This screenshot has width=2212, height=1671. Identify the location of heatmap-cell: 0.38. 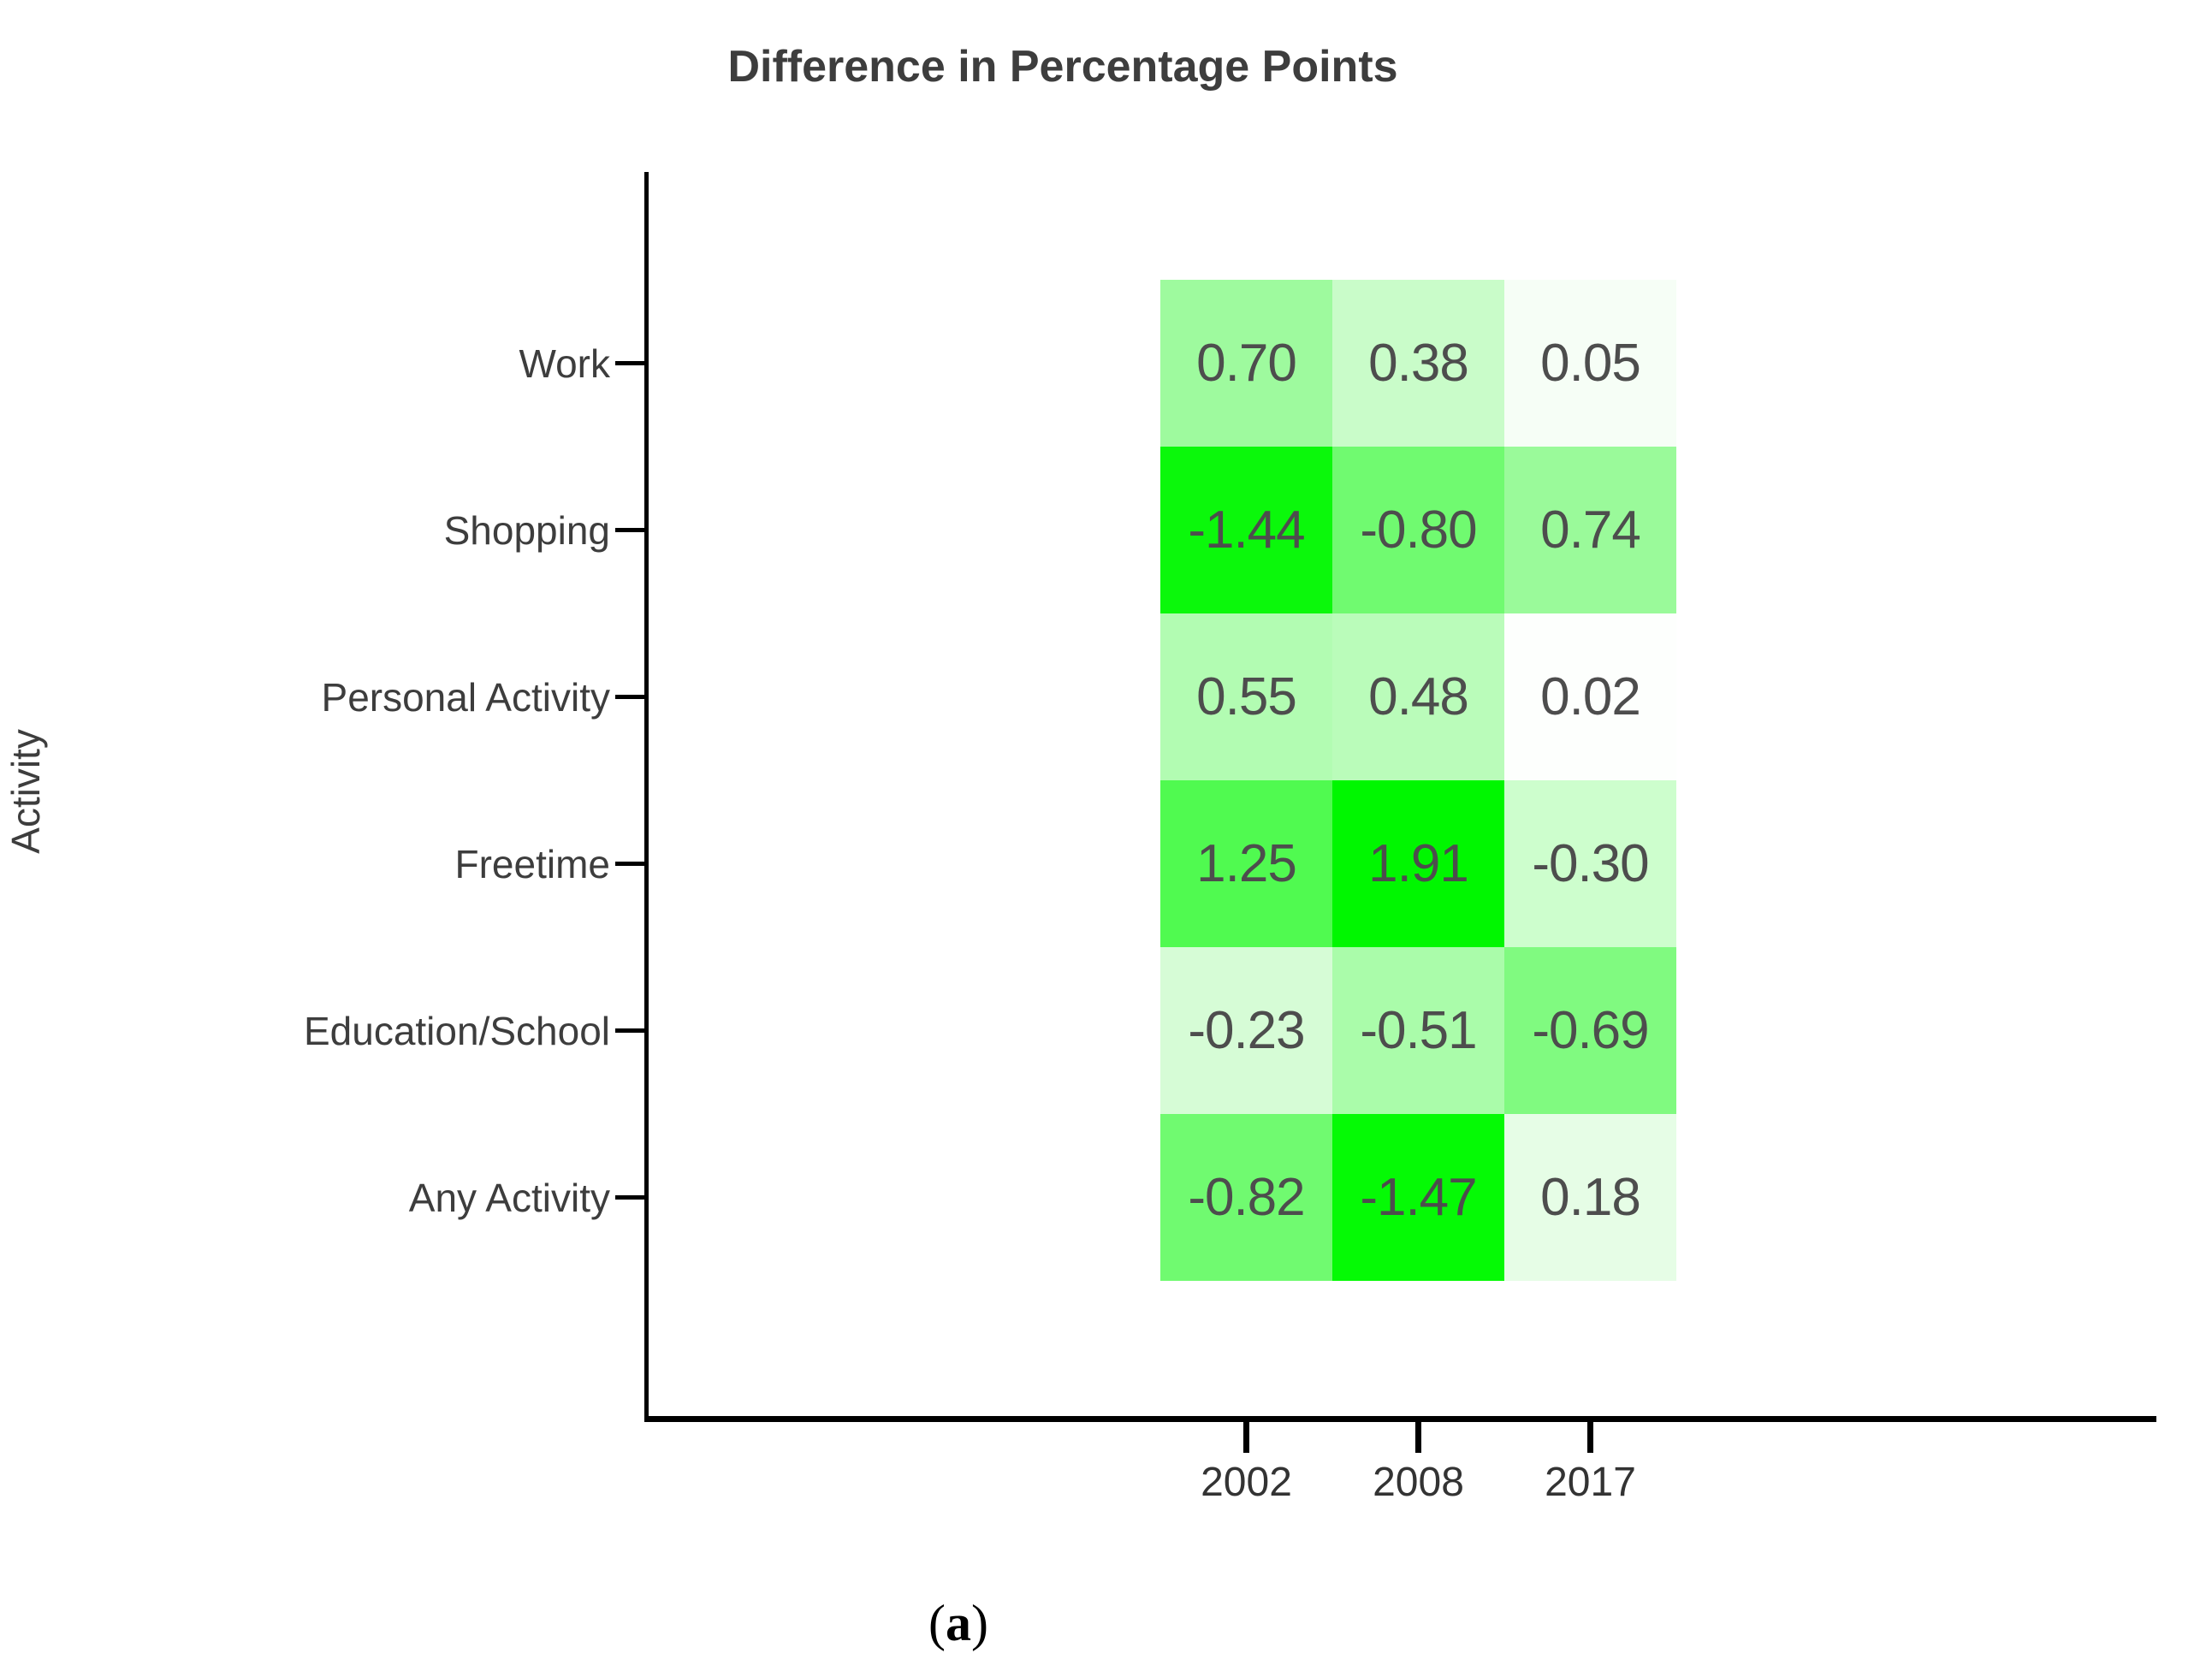
(1418, 363).